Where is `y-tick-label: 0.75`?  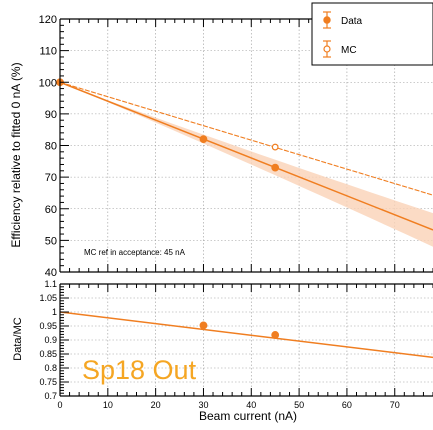
y-tick-label: 0.75 is located at coordinates (48, 382).